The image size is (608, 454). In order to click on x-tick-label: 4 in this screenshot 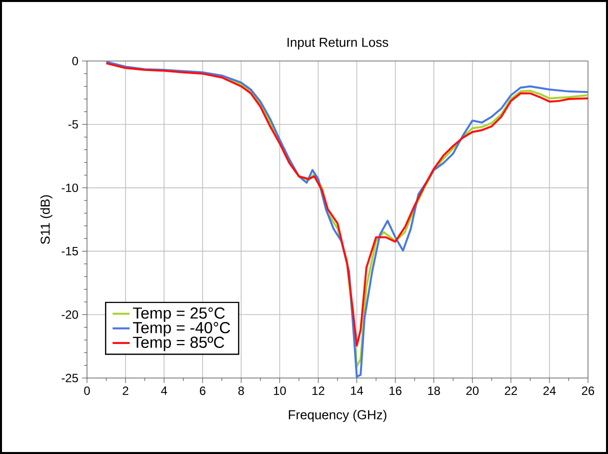, I will do `click(164, 390)`.